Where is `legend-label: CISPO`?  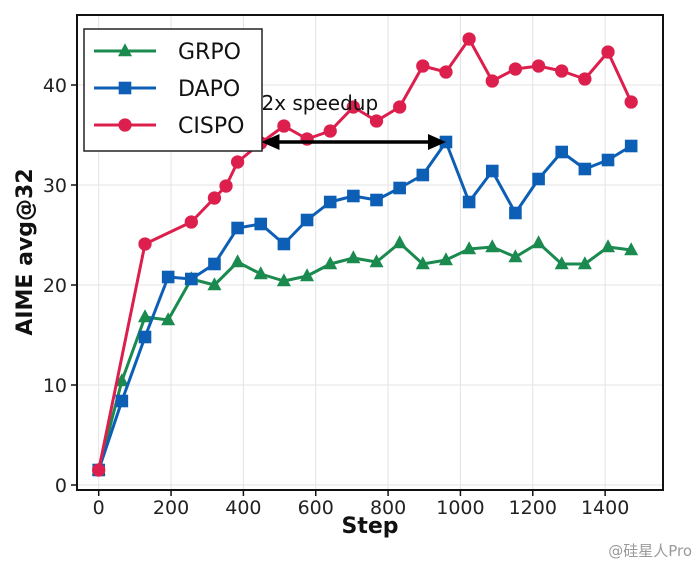 legend-label: CISPO is located at coordinates (211, 126).